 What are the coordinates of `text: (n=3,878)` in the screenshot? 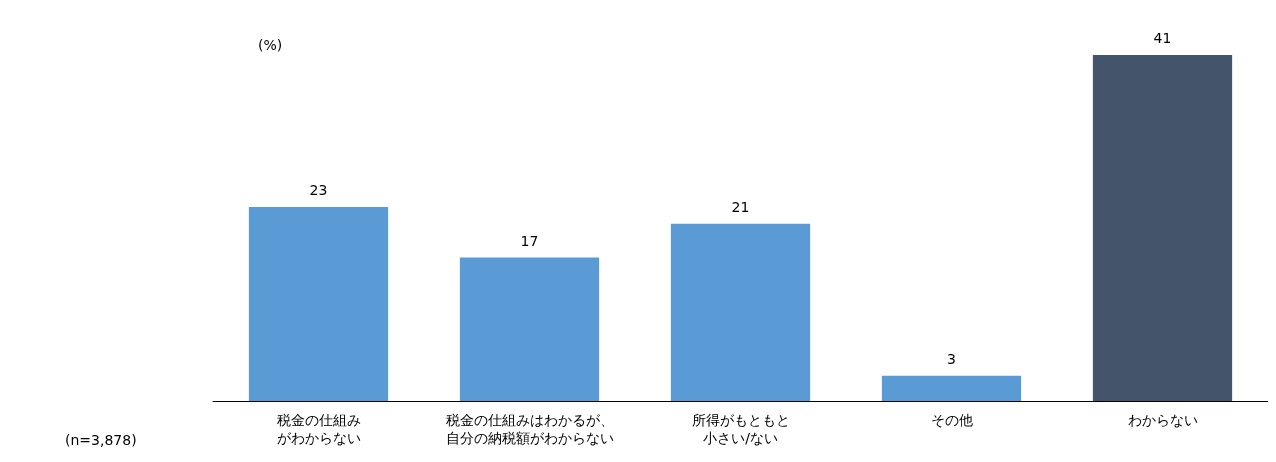 It's located at (101, 440).